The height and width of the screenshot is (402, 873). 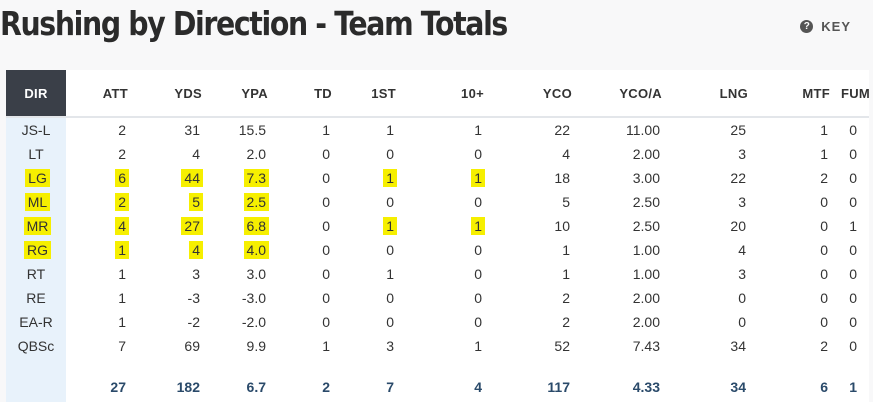 What do you see at coordinates (36, 94) in the screenshot?
I see `column-header-dir: DIR` at bounding box center [36, 94].